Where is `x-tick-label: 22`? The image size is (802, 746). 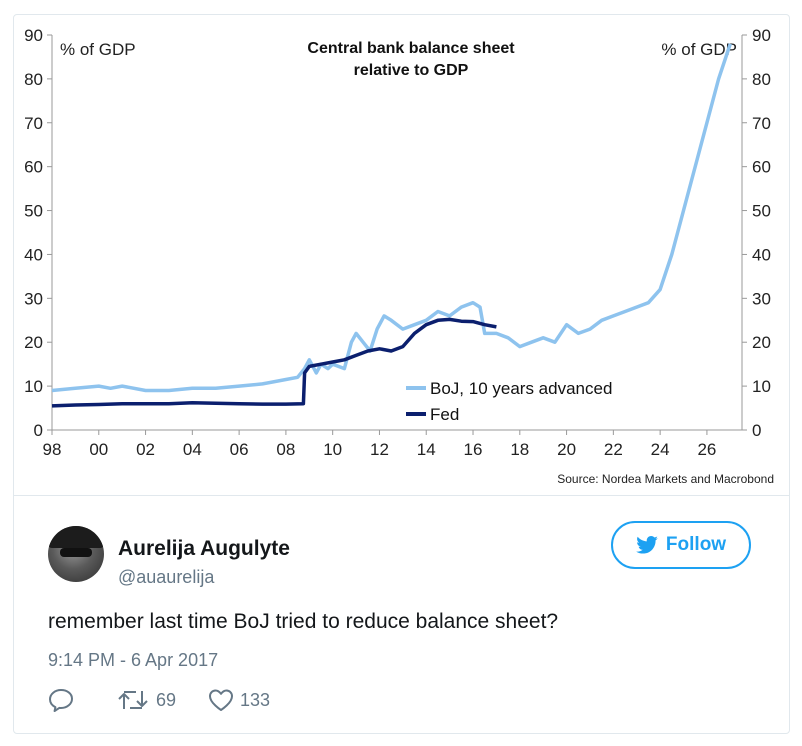
x-tick-label: 22 is located at coordinates (613, 449).